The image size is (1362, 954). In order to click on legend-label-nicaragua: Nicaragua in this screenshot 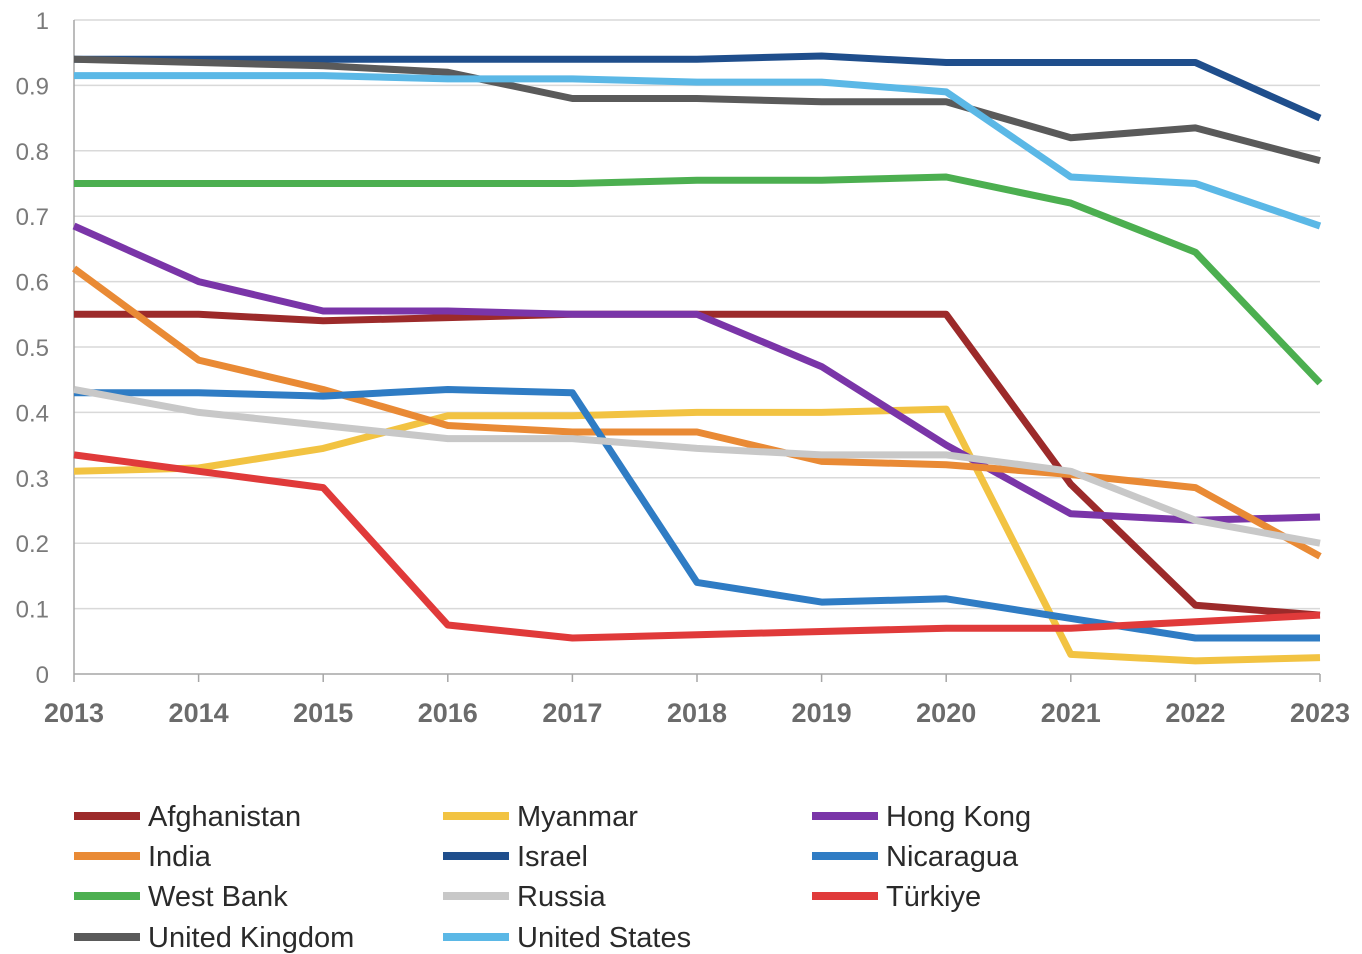, I will do `click(952, 857)`.